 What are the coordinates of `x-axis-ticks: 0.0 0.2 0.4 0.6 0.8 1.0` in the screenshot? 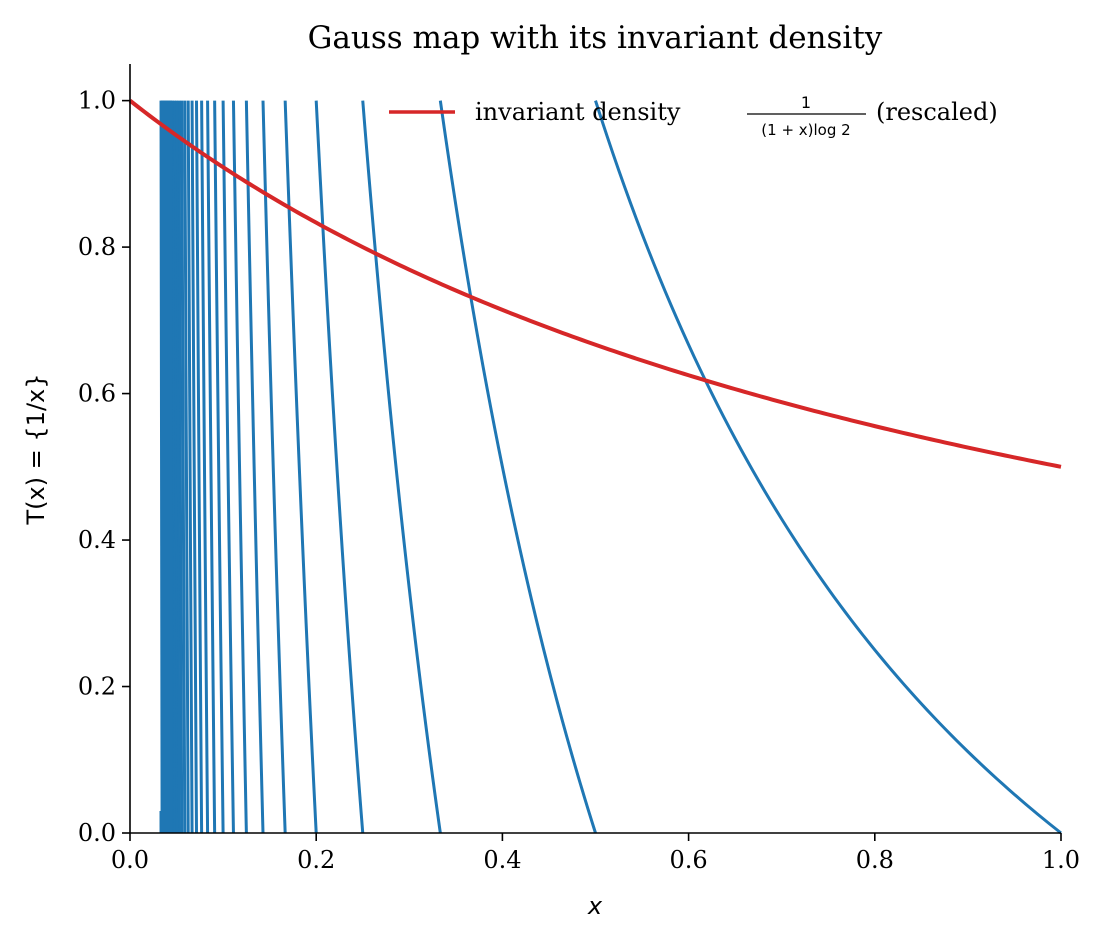 It's located at (595, 853).